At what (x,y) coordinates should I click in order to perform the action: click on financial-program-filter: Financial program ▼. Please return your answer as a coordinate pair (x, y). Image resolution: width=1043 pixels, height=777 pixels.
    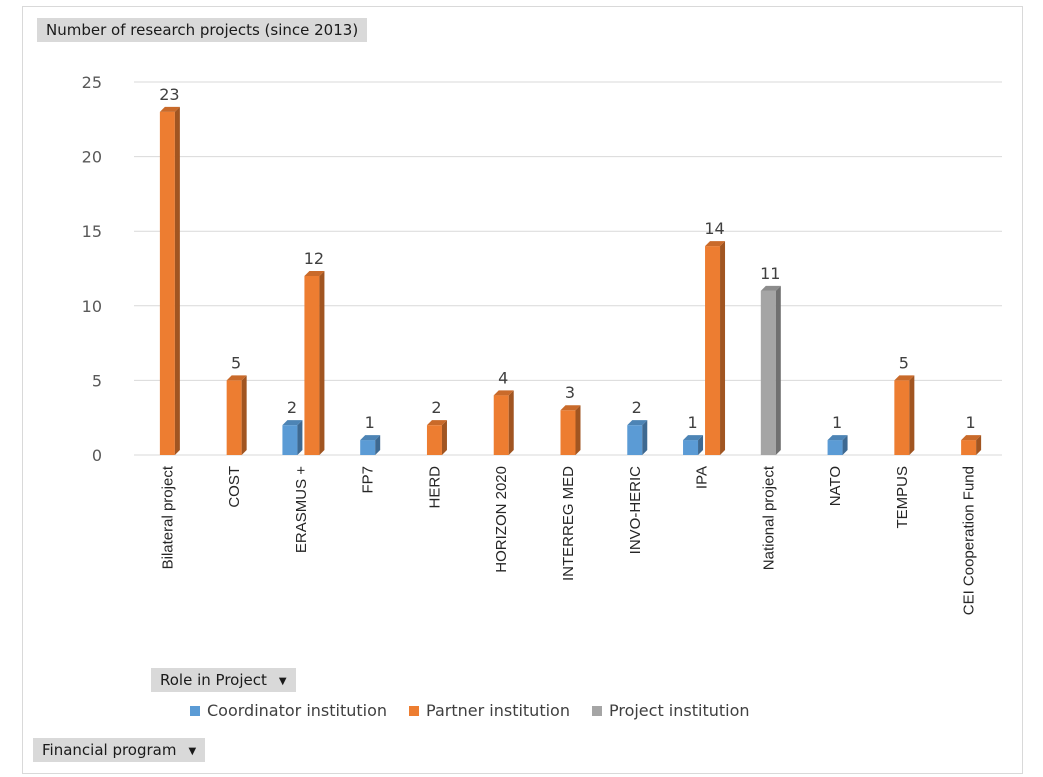
    Looking at the image, I should click on (119, 750).